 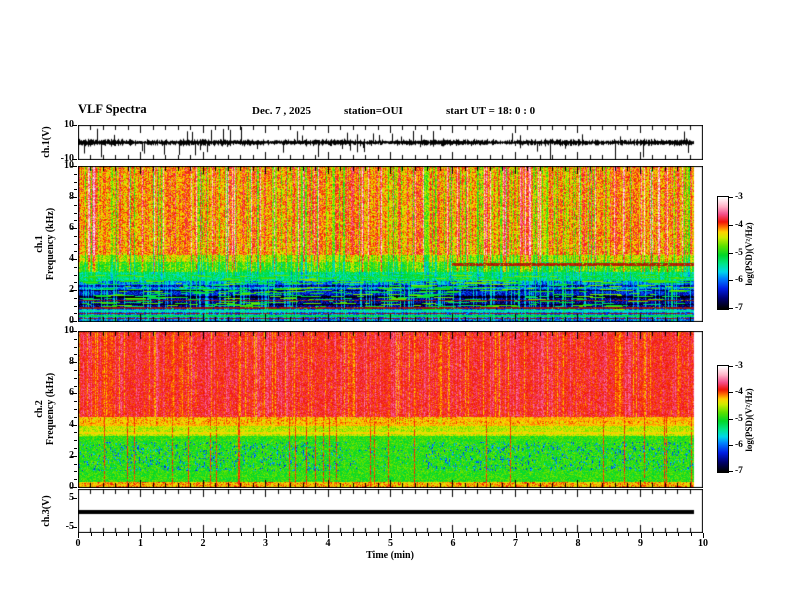 I want to click on time-tick-label: 2, so click(x=203, y=543).